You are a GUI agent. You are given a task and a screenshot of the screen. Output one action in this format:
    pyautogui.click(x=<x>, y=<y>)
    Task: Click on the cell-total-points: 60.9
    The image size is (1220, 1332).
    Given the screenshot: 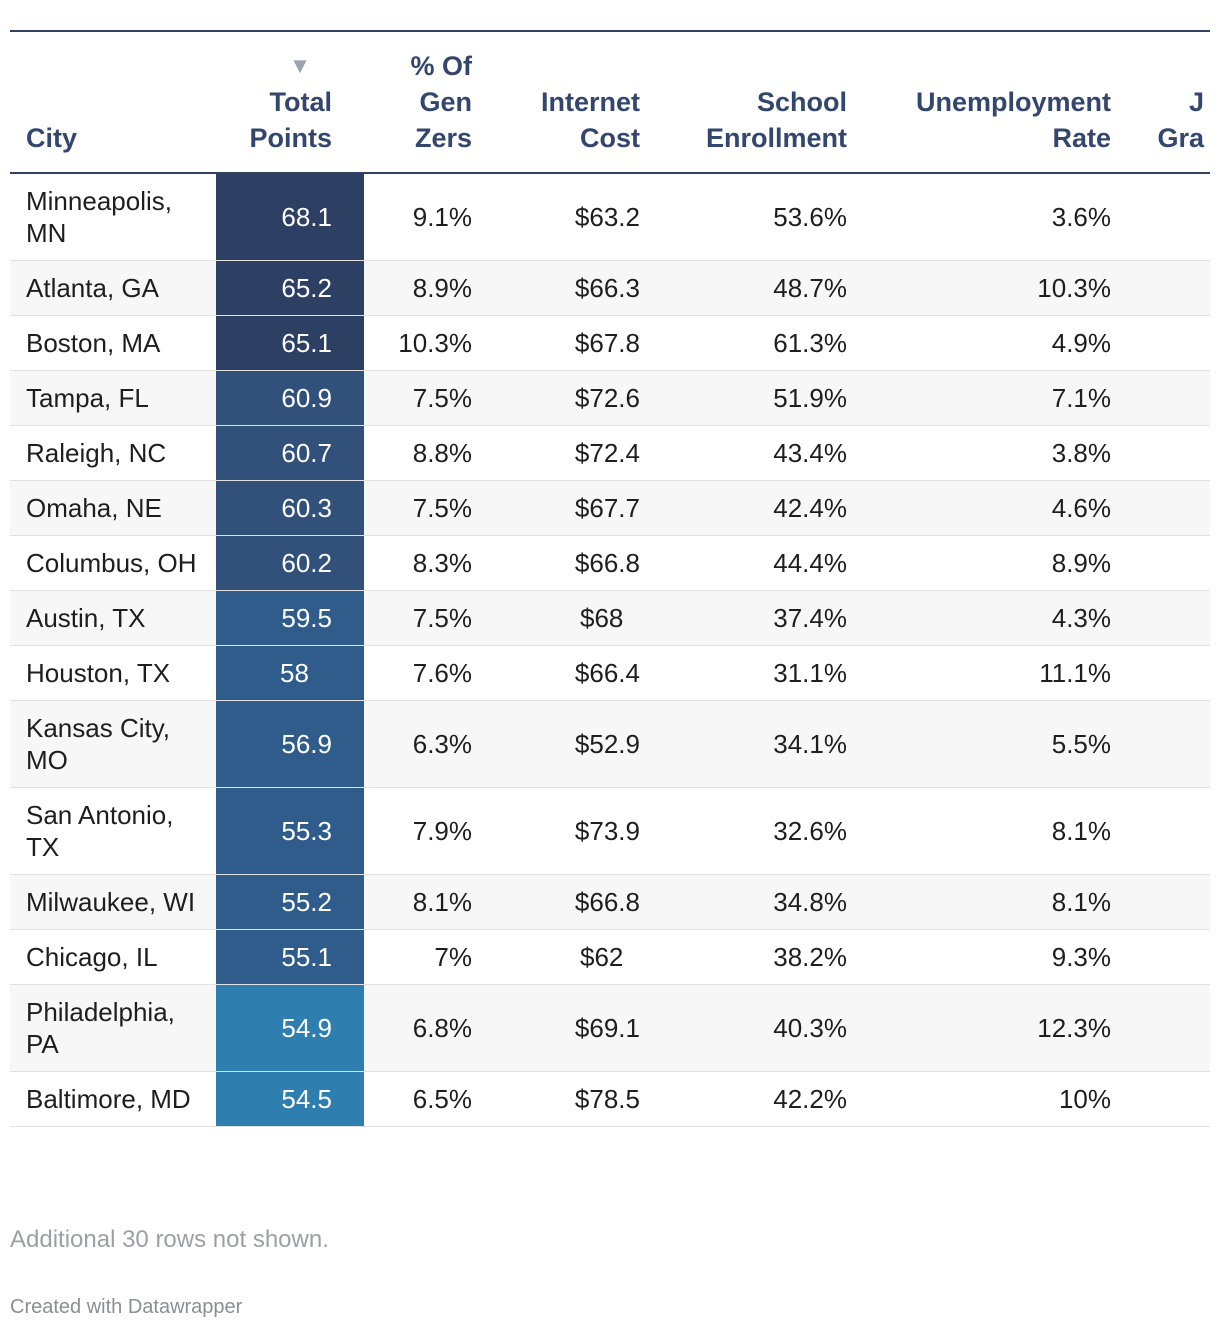 What is the action you would take?
    pyautogui.click(x=290, y=398)
    